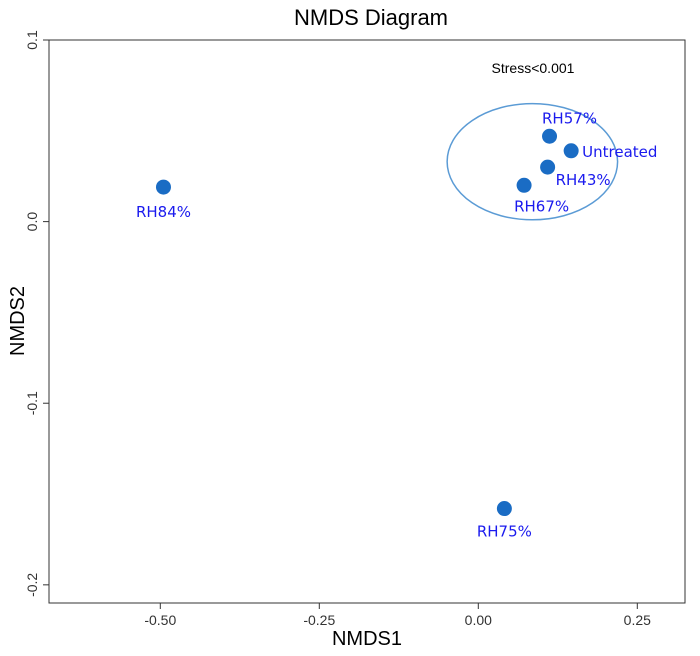 The width and height of the screenshot is (700, 656). I want to click on y-tick-label: -0.2, so click(32, 585).